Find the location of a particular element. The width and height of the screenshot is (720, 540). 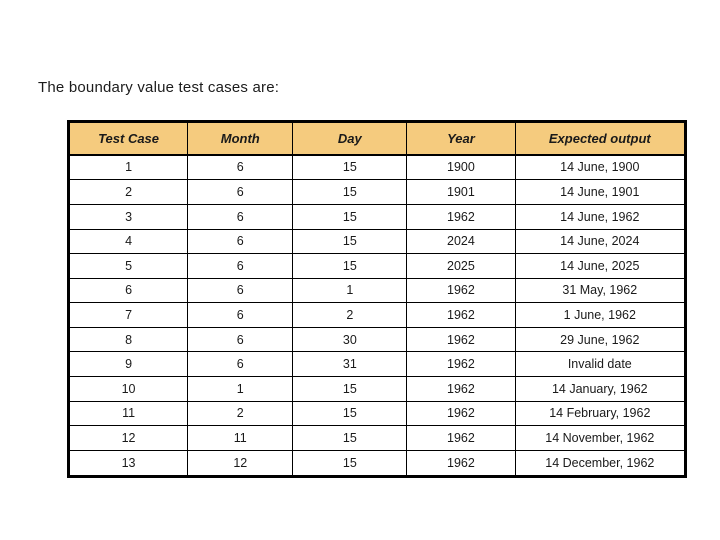

table-cell: 14 June, 2024 is located at coordinates (600, 241).